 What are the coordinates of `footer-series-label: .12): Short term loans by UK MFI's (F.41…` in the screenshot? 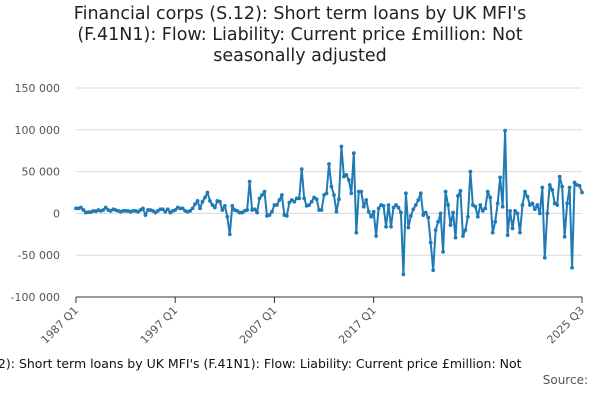 It's located at (261, 363).